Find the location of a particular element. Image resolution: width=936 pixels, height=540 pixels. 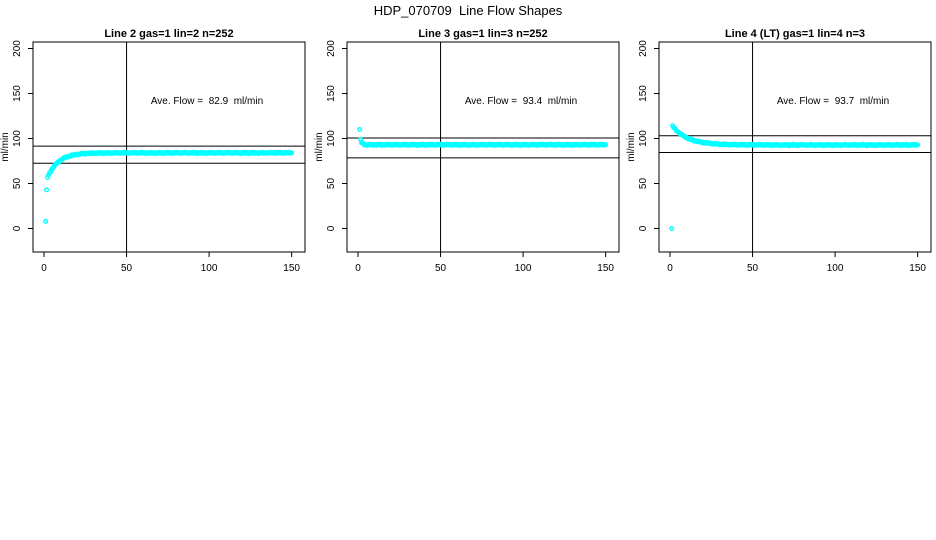

panel-title: Line 4 (LT) gas=1 lin=4 n=3 is located at coordinates (795, 34).